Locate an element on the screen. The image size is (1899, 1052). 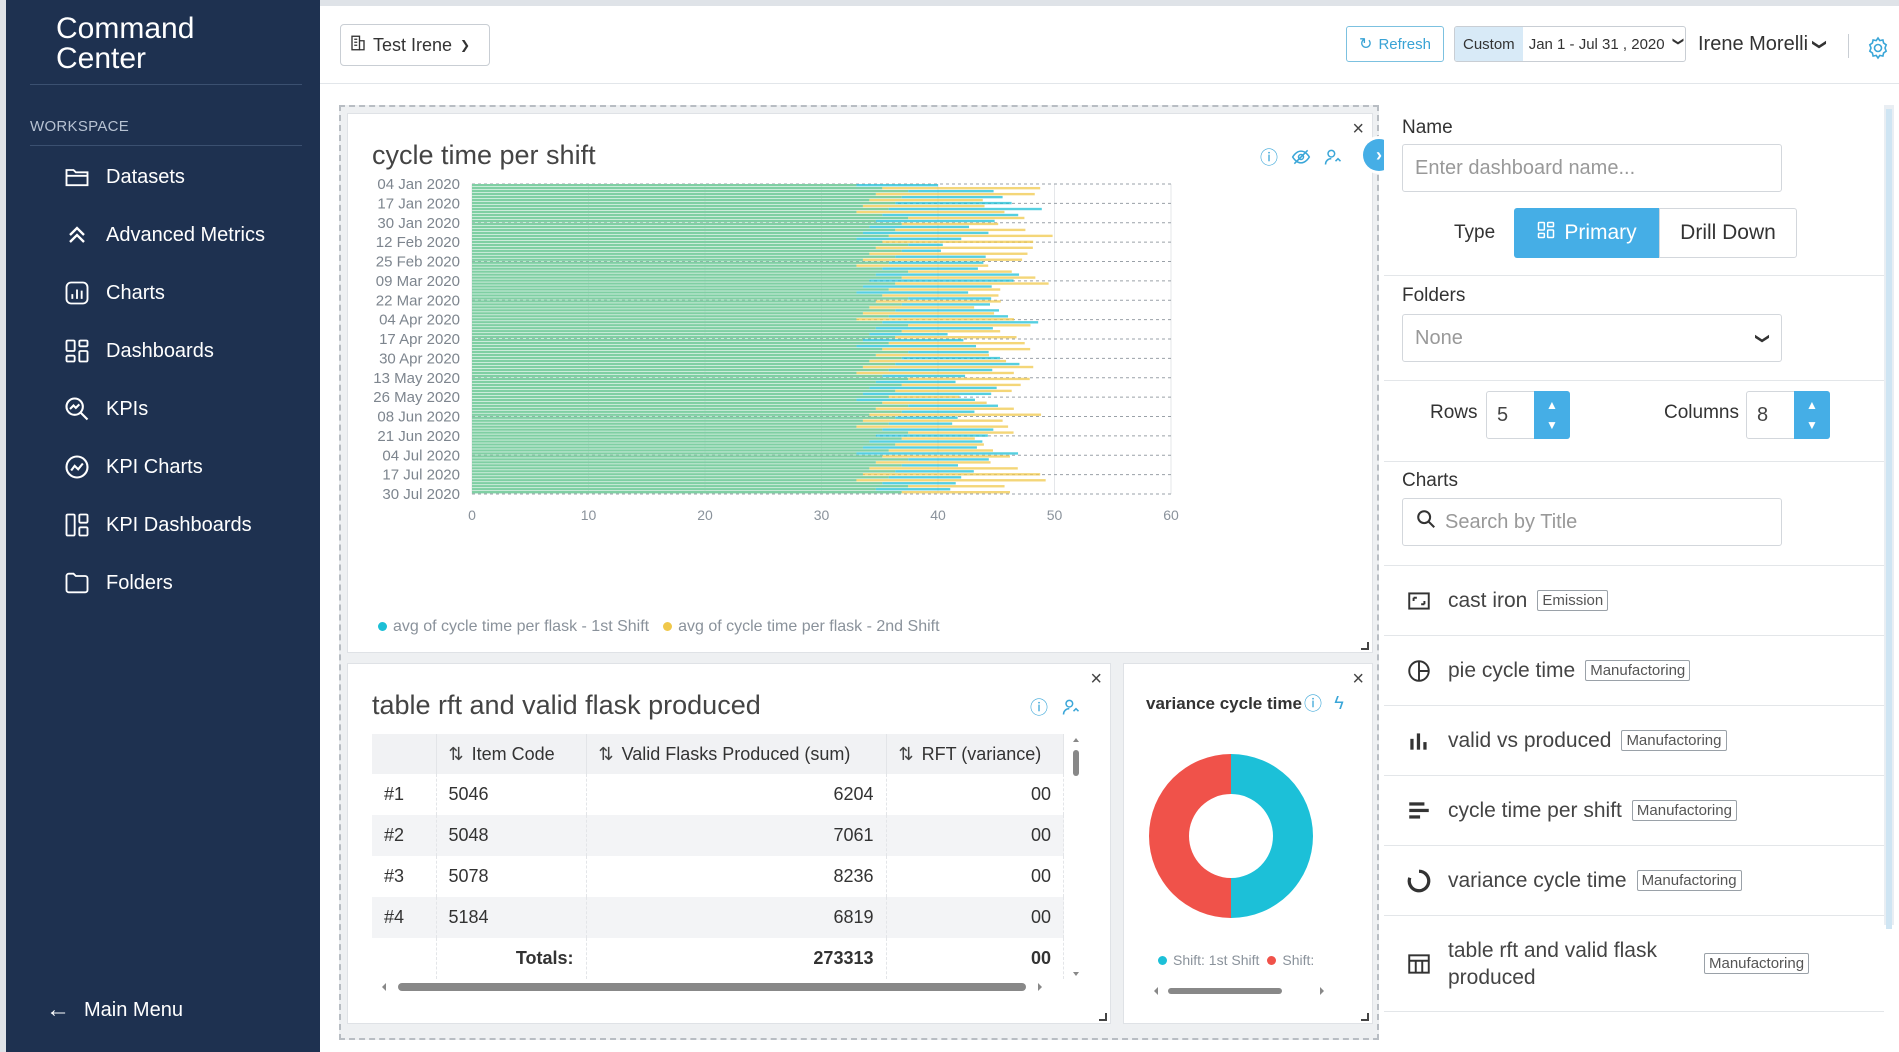
sidebar-item-folders: Folders is located at coordinates (187, 583).